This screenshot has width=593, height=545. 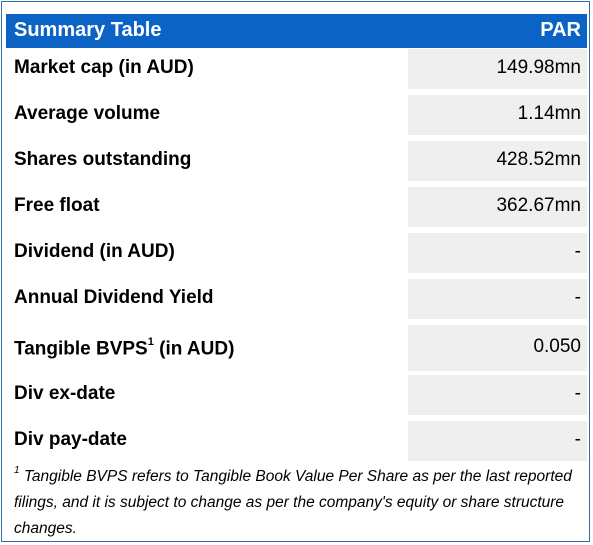 I want to click on row-label: Div ex-date, so click(x=65, y=393).